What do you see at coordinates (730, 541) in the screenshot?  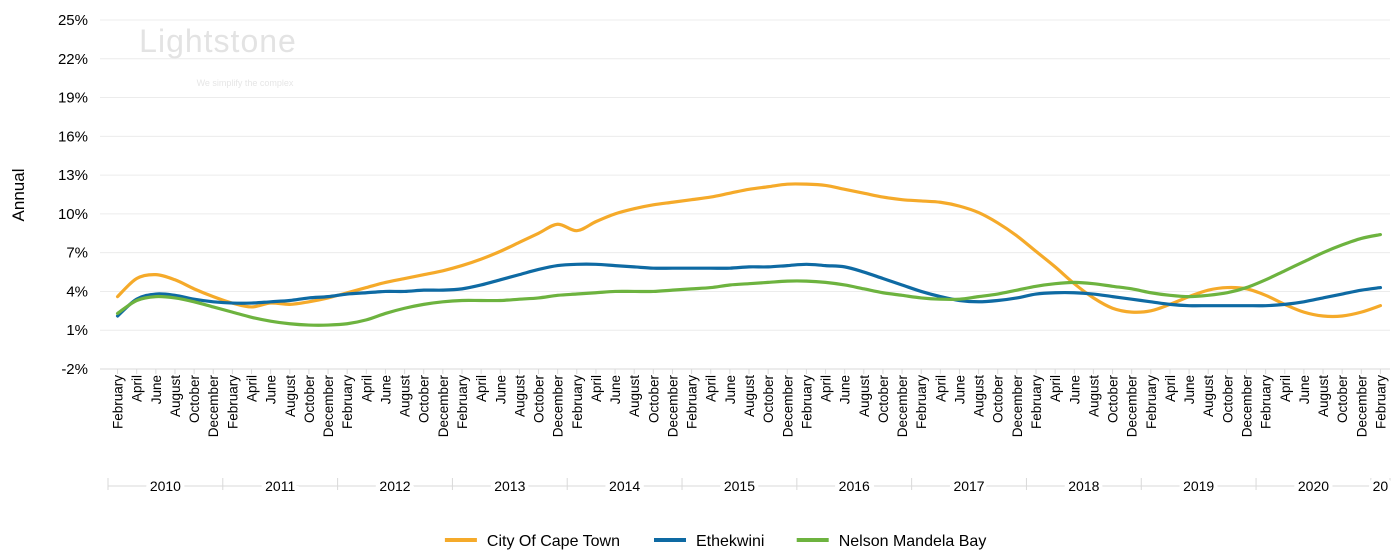 I see `legend-label: Ethekwini` at bounding box center [730, 541].